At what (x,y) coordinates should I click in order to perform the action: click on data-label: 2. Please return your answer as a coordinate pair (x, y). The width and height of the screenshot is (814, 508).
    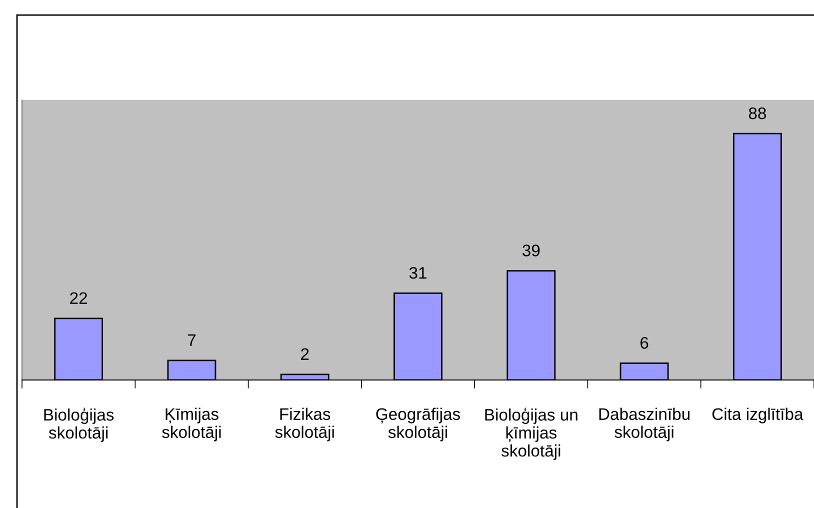
    Looking at the image, I should click on (305, 354).